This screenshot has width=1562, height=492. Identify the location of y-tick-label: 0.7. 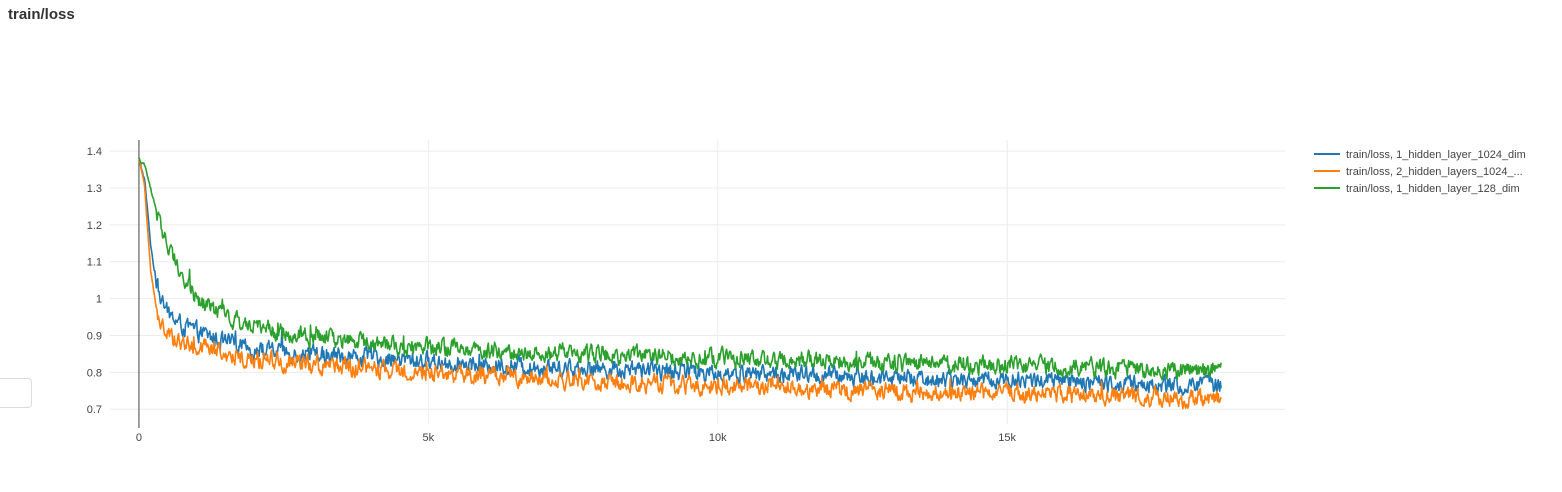
(94, 410).